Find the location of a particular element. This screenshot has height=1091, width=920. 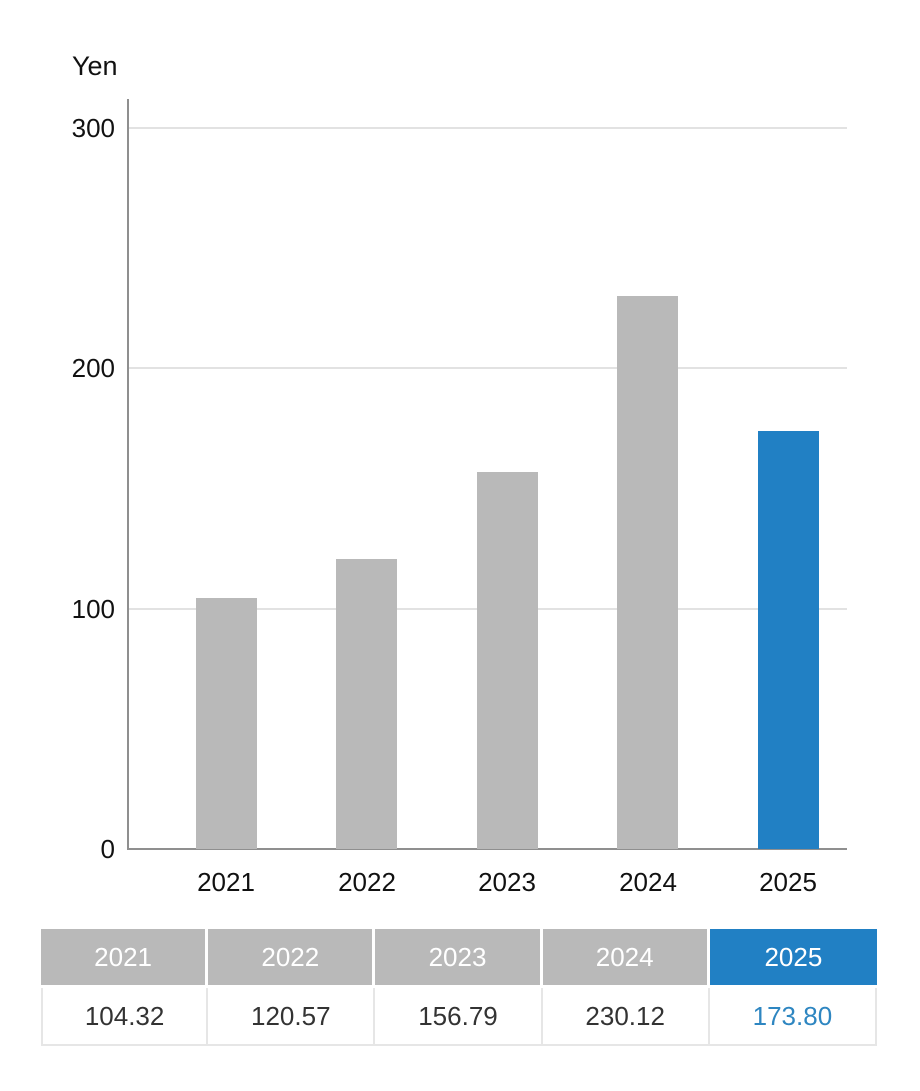

bar-2025 is located at coordinates (788, 640).